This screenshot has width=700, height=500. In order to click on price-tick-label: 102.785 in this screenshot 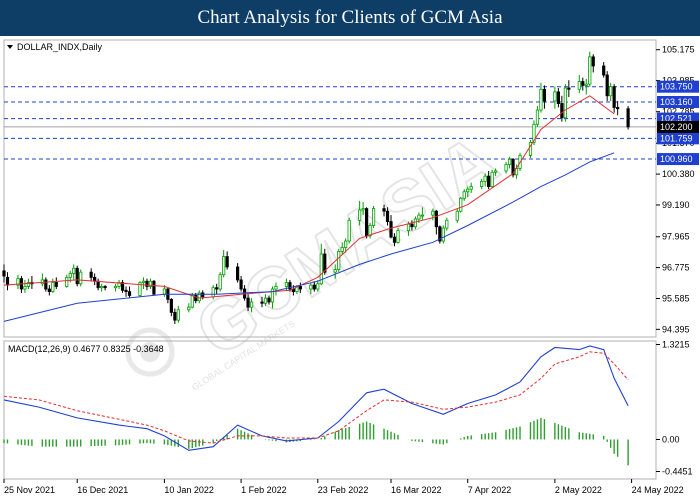, I will do `click(678, 112)`.